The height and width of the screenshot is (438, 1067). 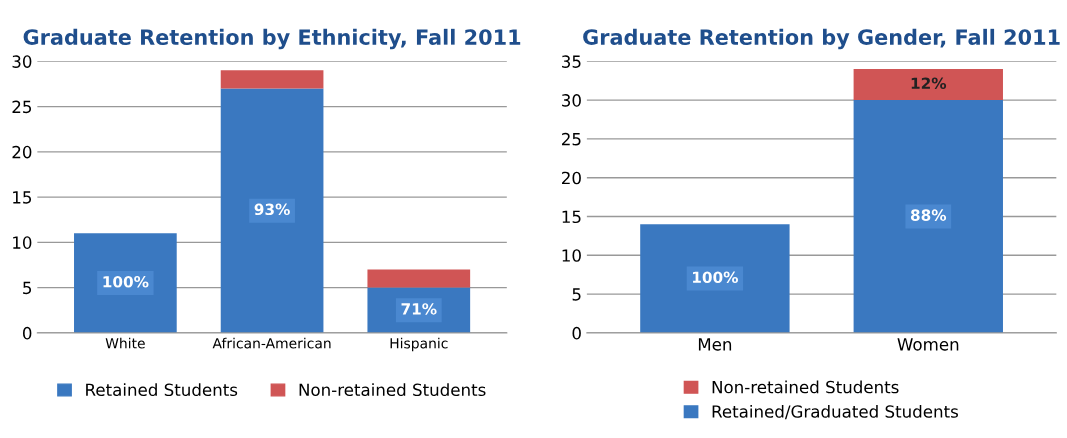 I want to click on annotation: 88%, so click(x=928, y=215).